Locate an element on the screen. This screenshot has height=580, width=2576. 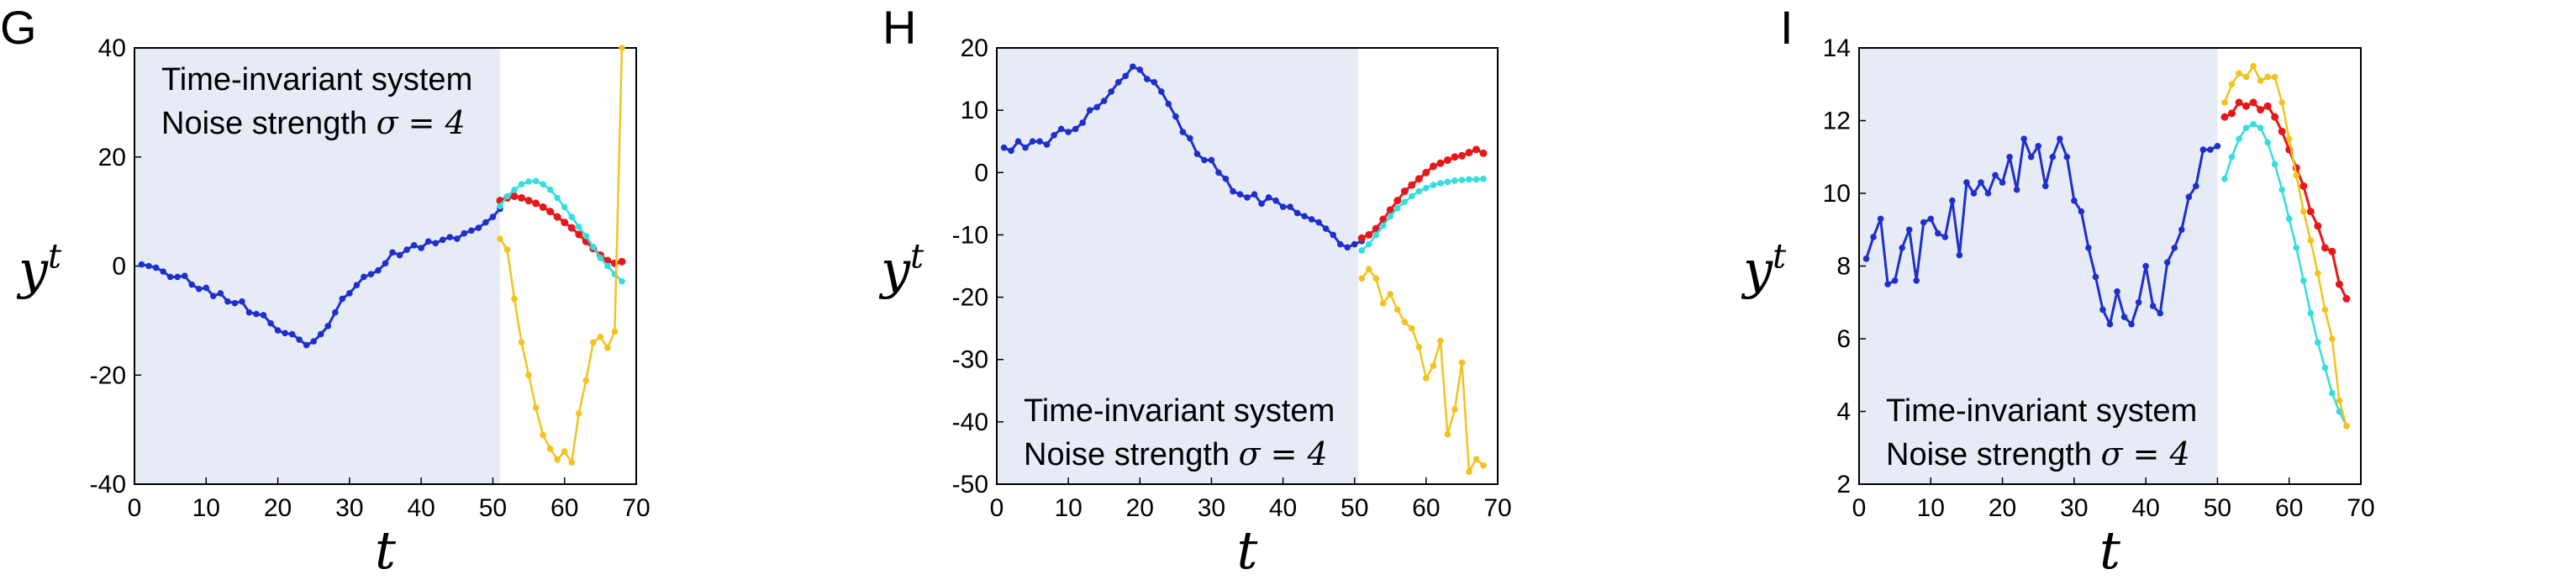
panel-h-ylabel: yt is located at coordinates (901, 268).